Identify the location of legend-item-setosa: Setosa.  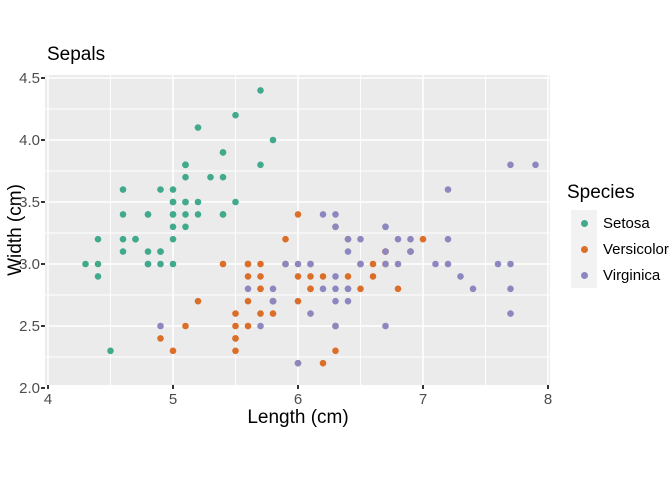
(620, 223).